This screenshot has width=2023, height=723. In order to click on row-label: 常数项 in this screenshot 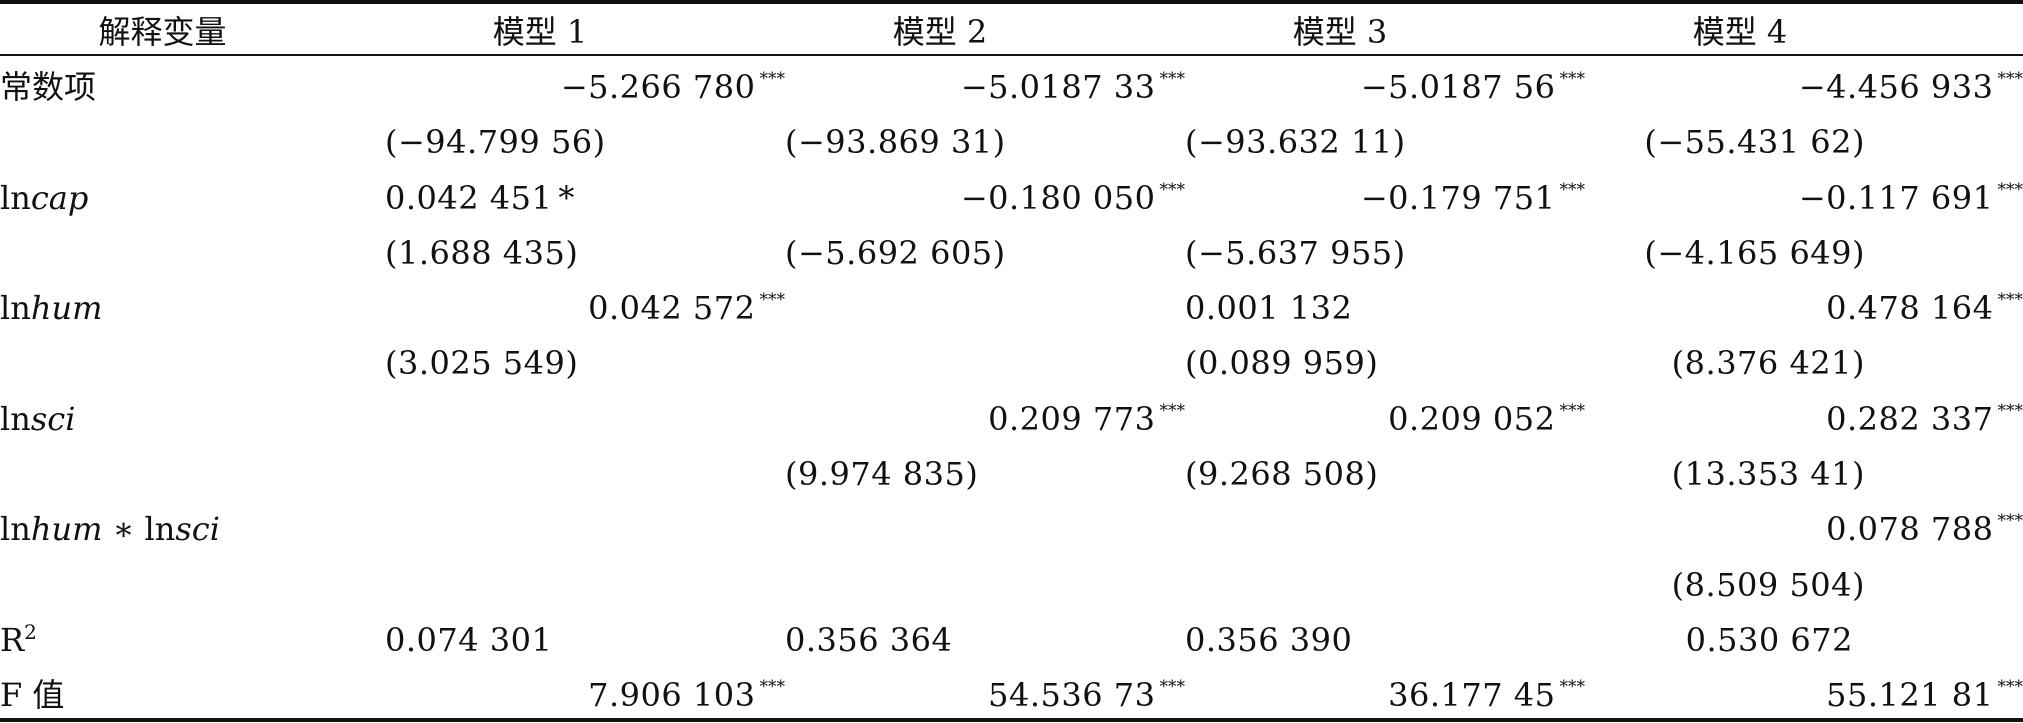, I will do `click(192, 86)`.